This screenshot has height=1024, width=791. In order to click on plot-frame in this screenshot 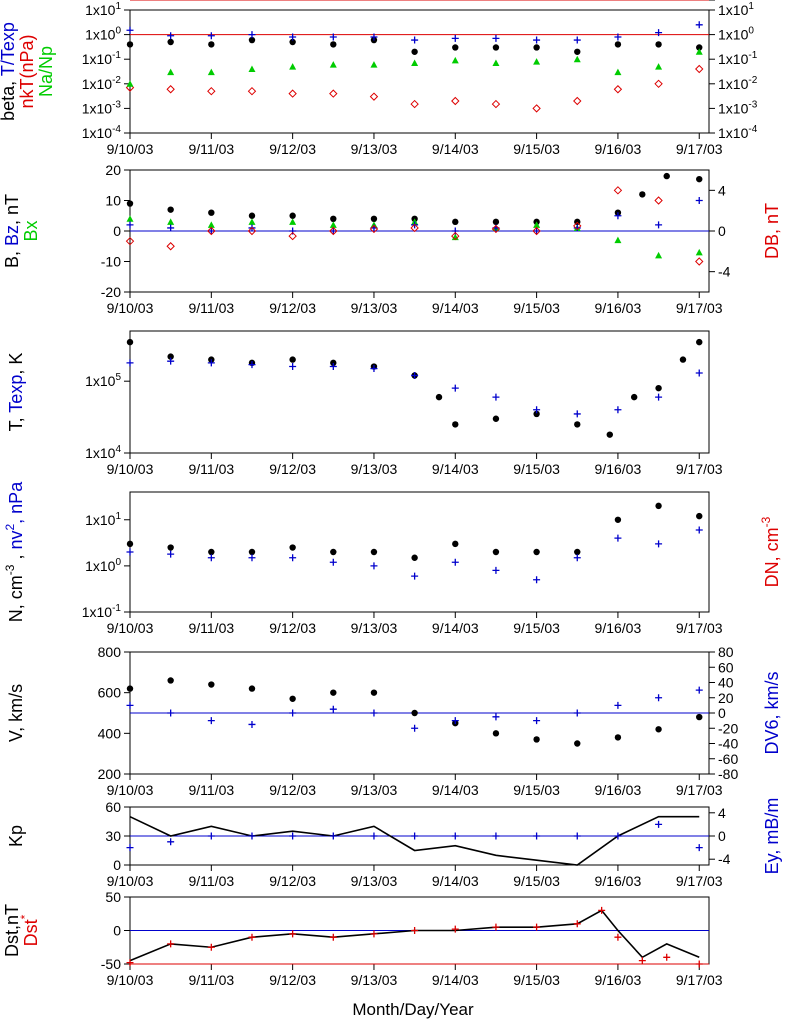, I will do `click(419, 552)`.